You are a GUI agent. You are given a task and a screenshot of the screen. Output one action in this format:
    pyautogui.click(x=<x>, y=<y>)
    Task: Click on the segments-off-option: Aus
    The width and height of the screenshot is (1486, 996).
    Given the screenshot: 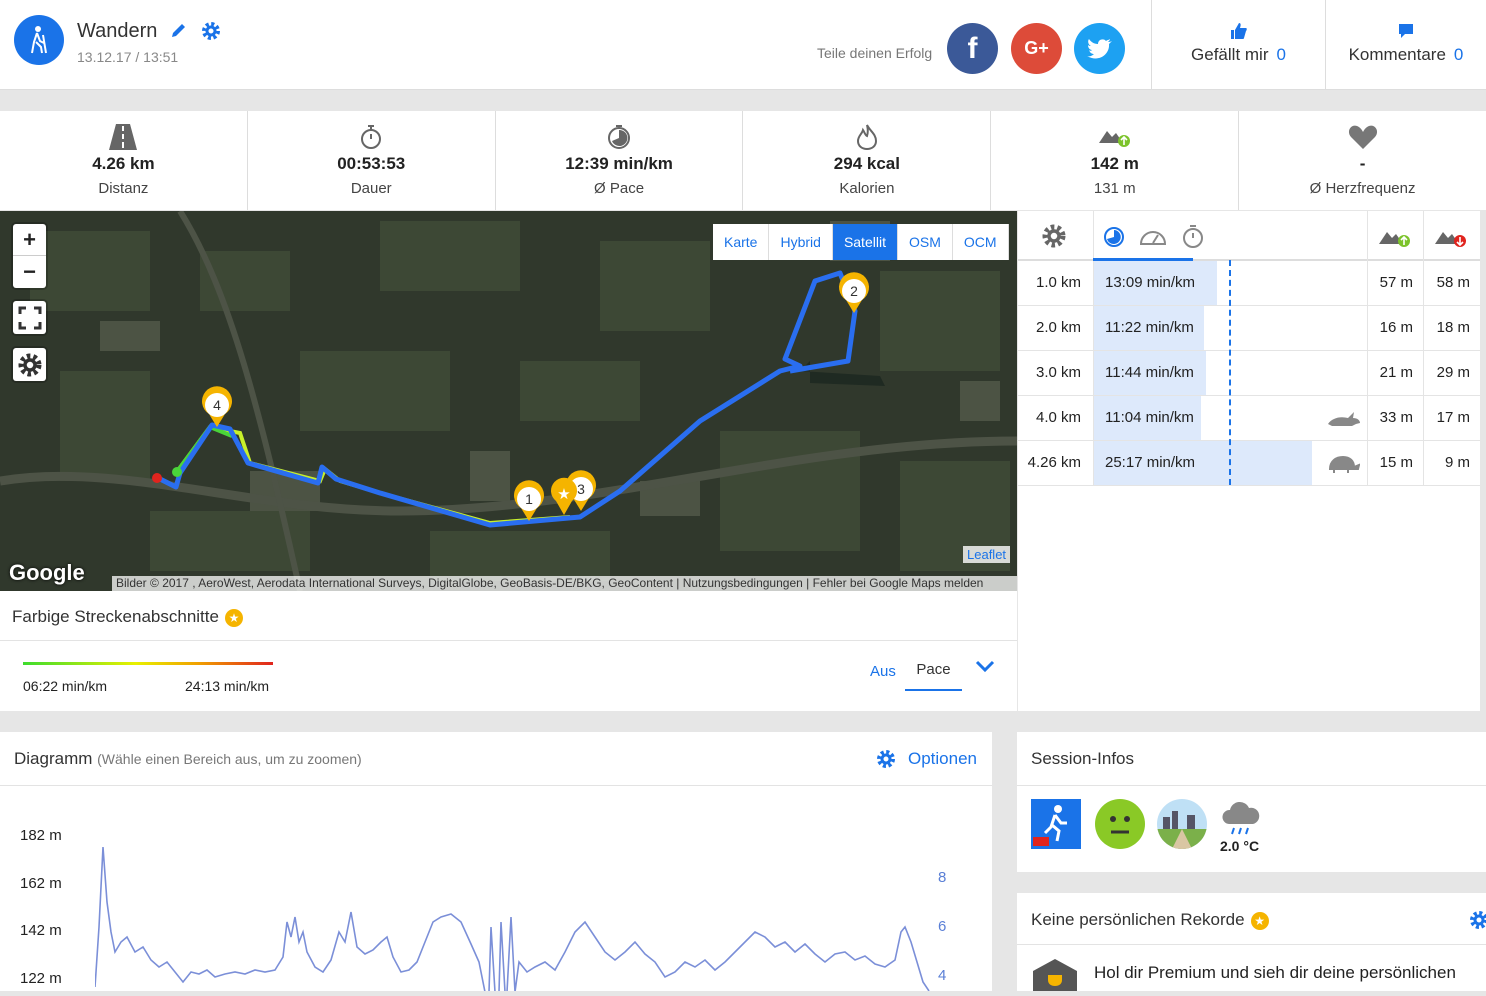 What is the action you would take?
    pyautogui.click(x=883, y=671)
    